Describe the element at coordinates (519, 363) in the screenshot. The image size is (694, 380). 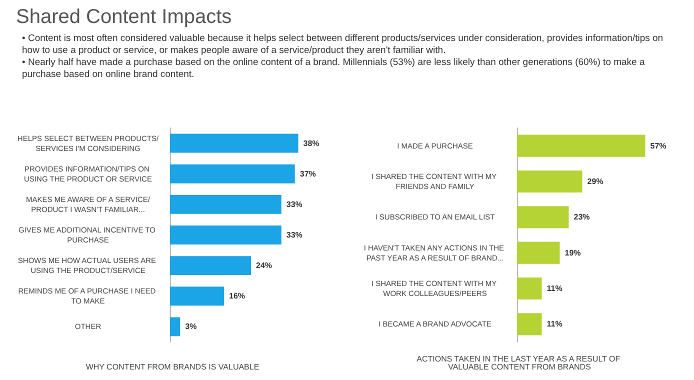
I see `x-axis-title: ACTIONS TAKEN IN THE LAST YEAR AS A RESULT OF VALUABLE CONTENT FROM BRANDS` at that location.